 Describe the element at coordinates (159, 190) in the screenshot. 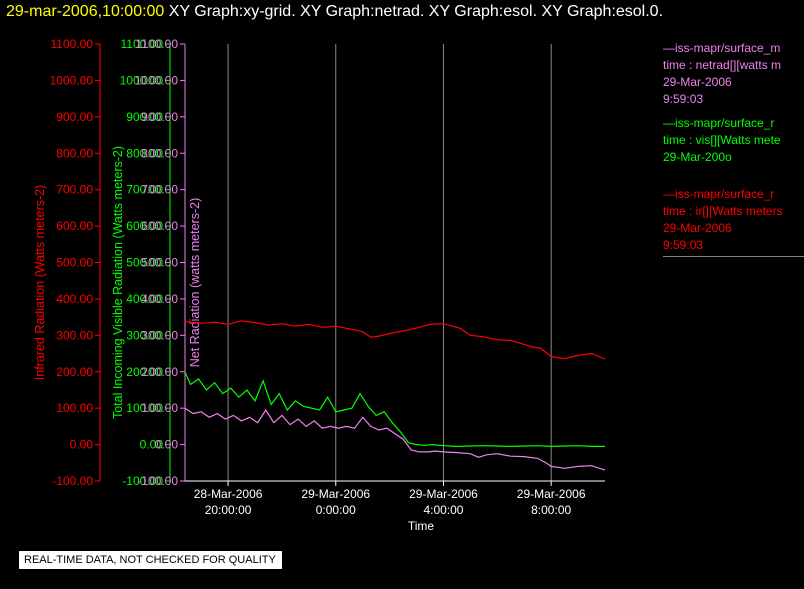

I see `y-tick-label-2-4: 700.00` at that location.